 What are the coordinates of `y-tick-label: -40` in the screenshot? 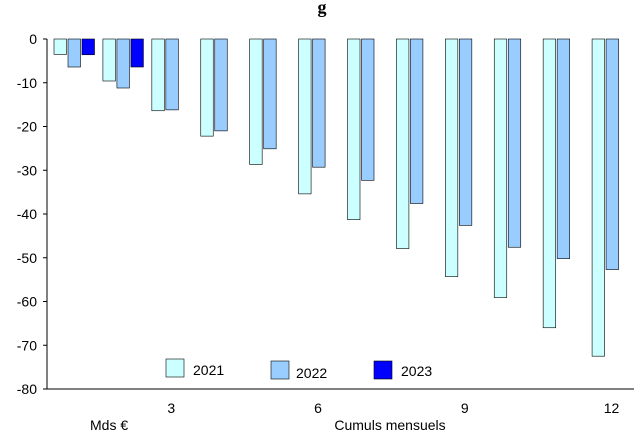 It's located at (27, 214).